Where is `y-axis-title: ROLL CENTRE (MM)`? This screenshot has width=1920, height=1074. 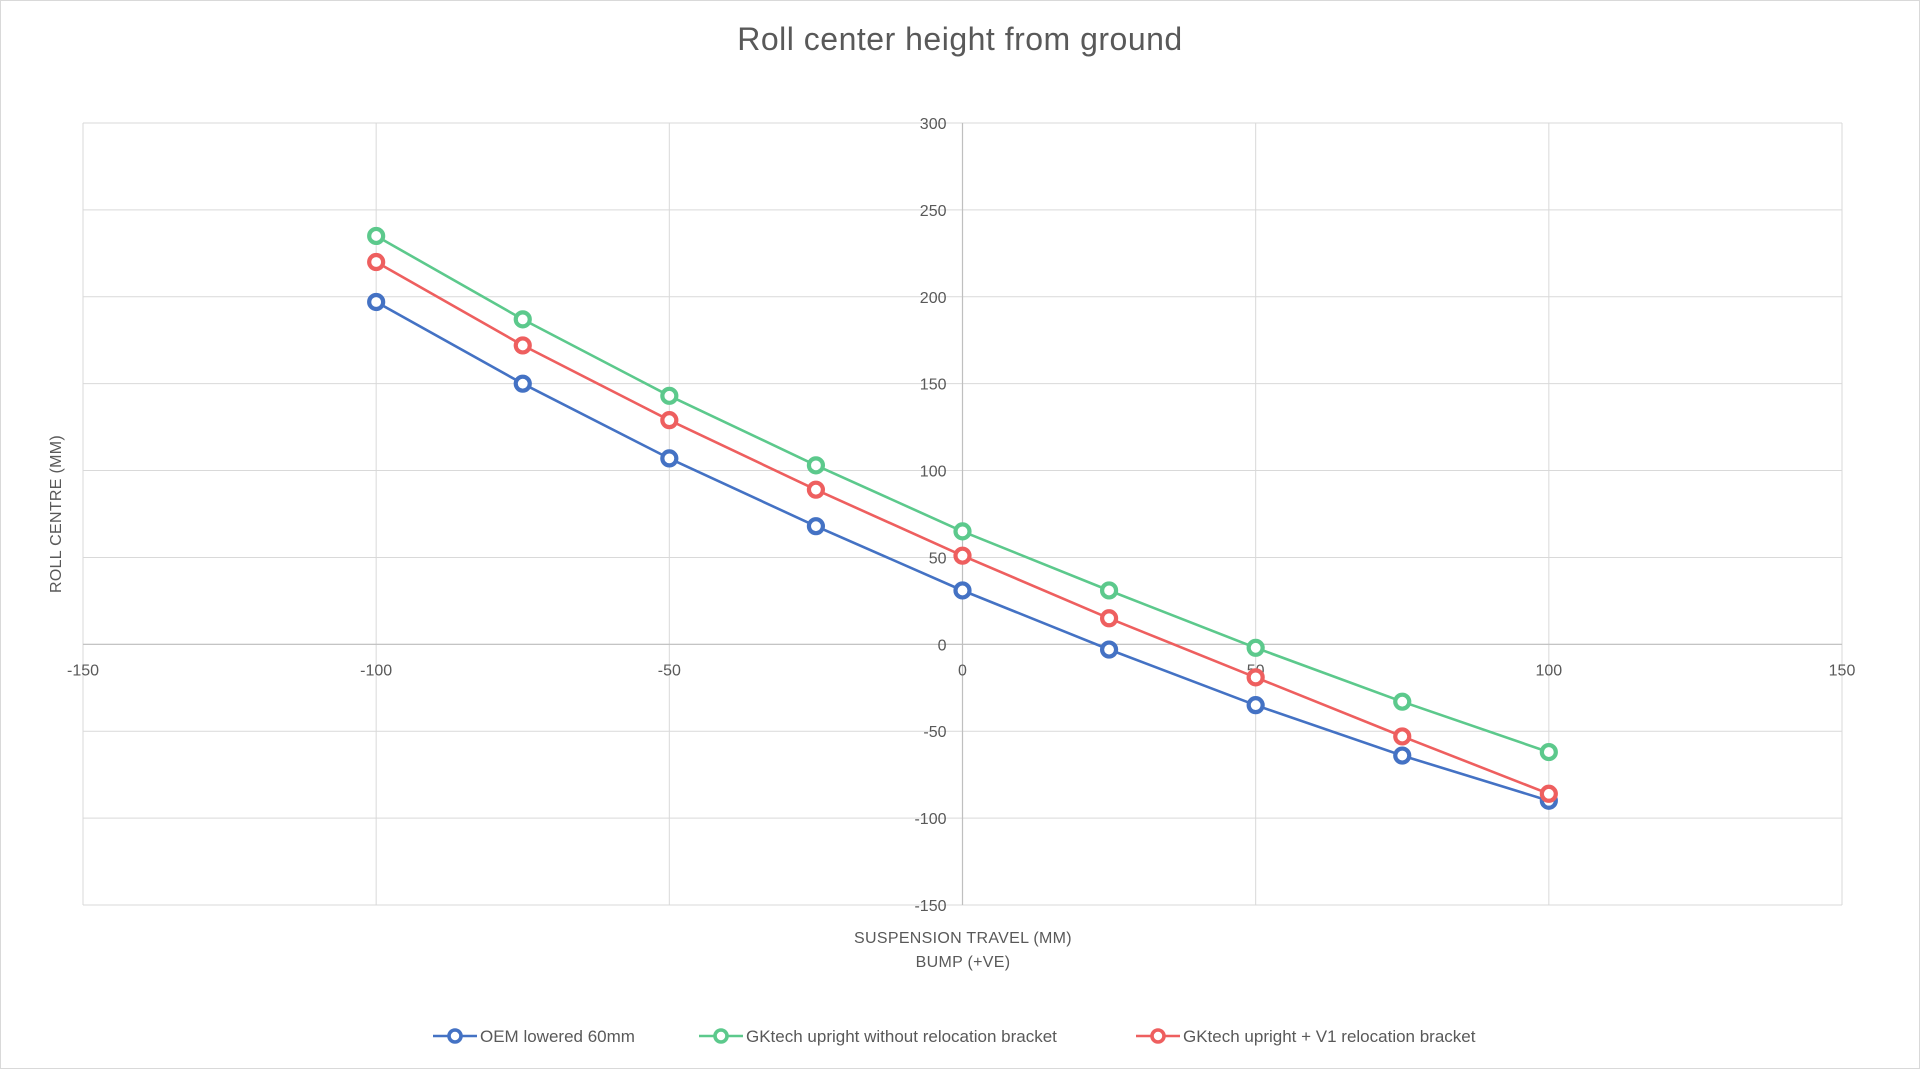 y-axis-title: ROLL CENTRE (MM) is located at coordinates (56, 514).